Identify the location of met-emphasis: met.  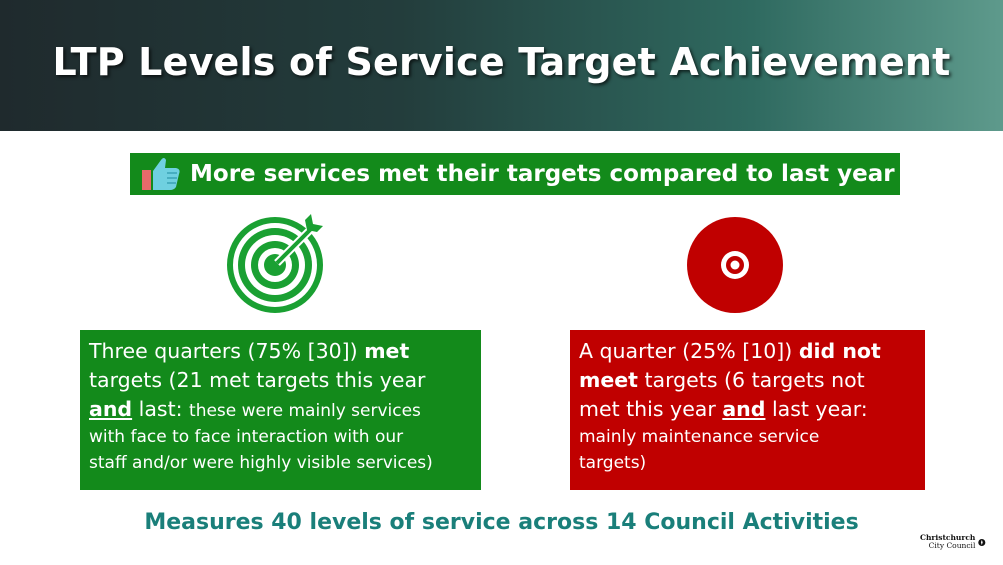
(387, 351).